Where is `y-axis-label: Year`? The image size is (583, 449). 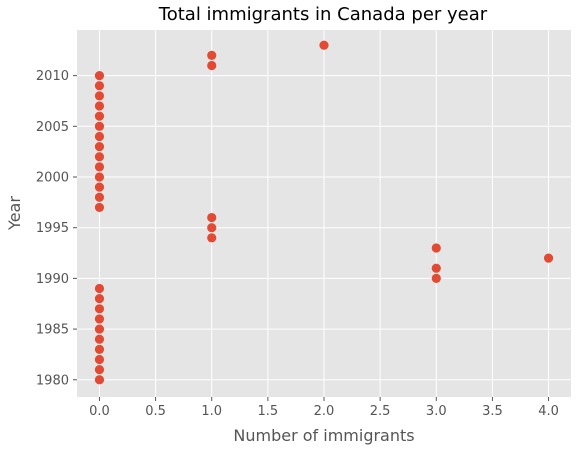
y-axis-label: Year is located at coordinates (14, 213).